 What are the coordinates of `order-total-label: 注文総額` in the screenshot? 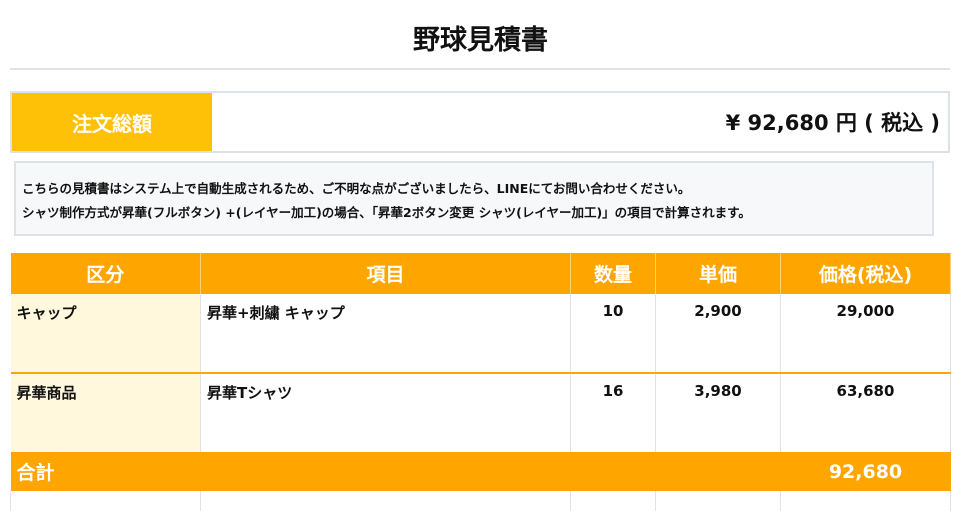 It's located at (112, 122).